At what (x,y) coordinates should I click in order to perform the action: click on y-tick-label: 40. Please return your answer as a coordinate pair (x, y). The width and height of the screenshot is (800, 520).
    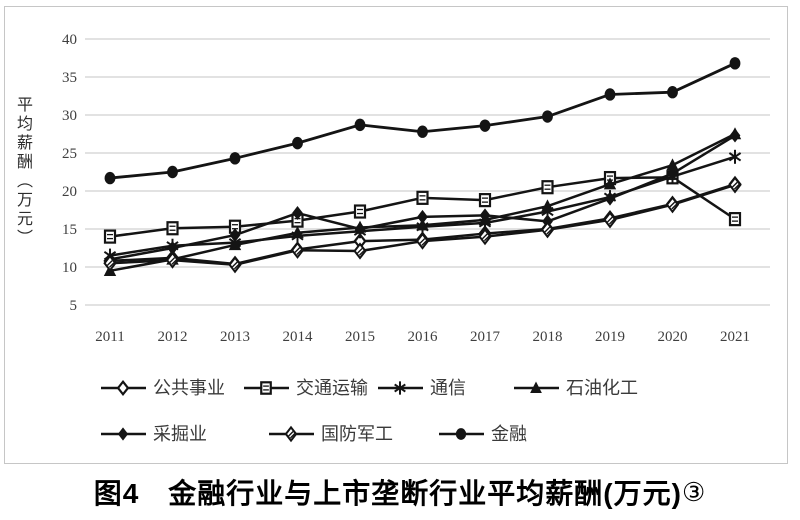
    Looking at the image, I should click on (69, 40).